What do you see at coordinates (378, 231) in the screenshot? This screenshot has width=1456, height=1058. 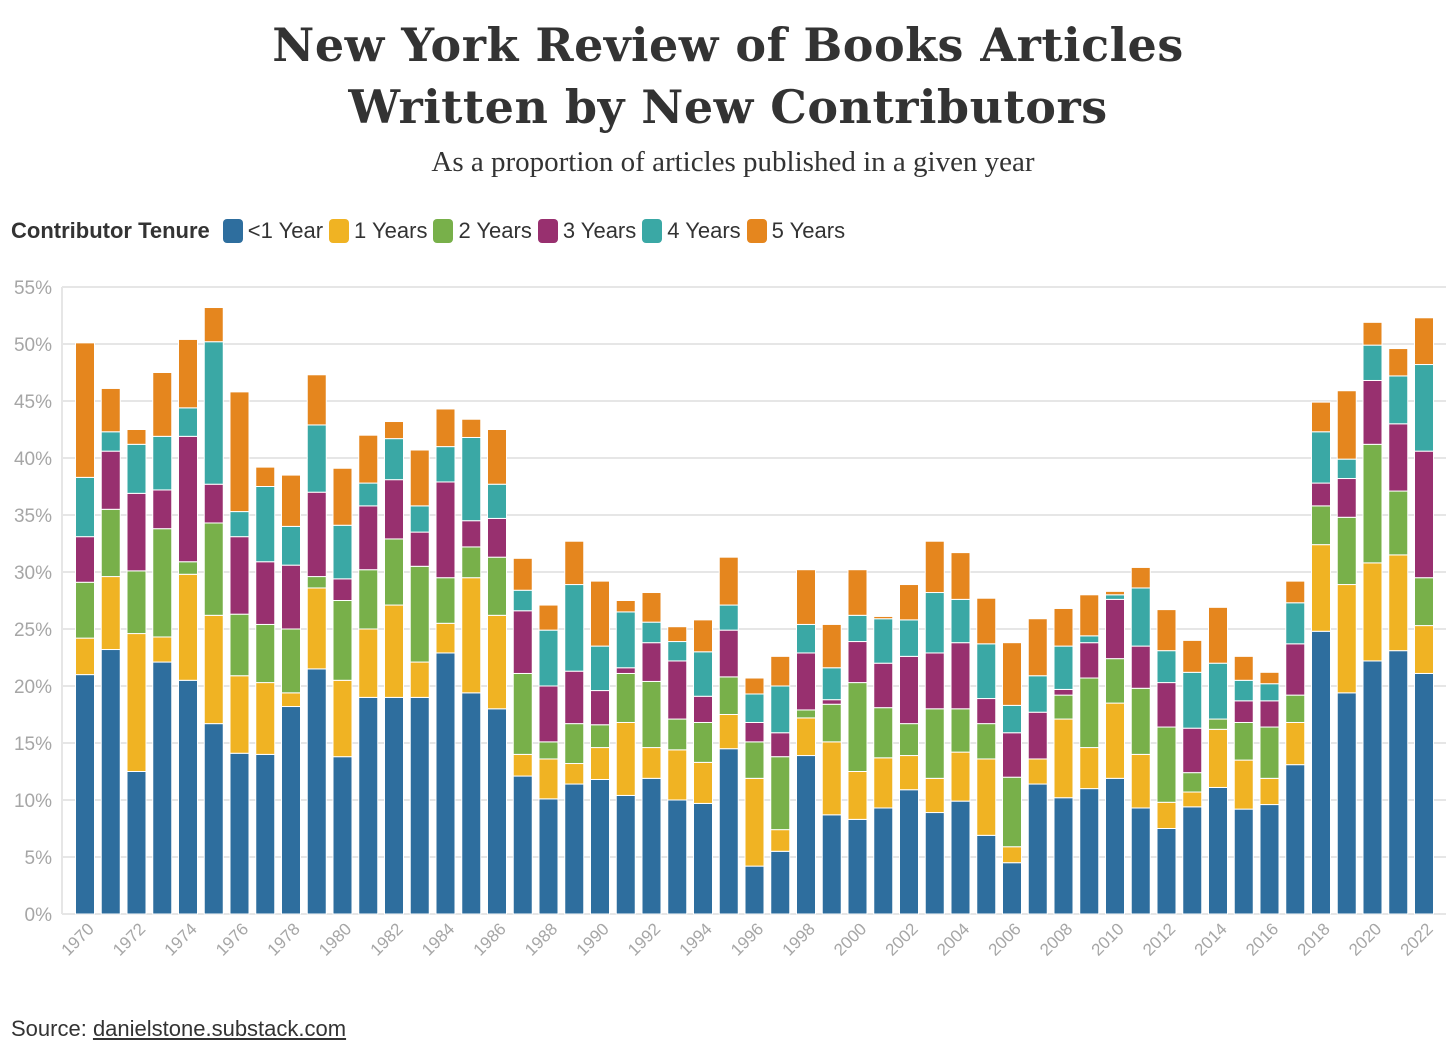 I see `legend-item-1-years: 1 Years` at bounding box center [378, 231].